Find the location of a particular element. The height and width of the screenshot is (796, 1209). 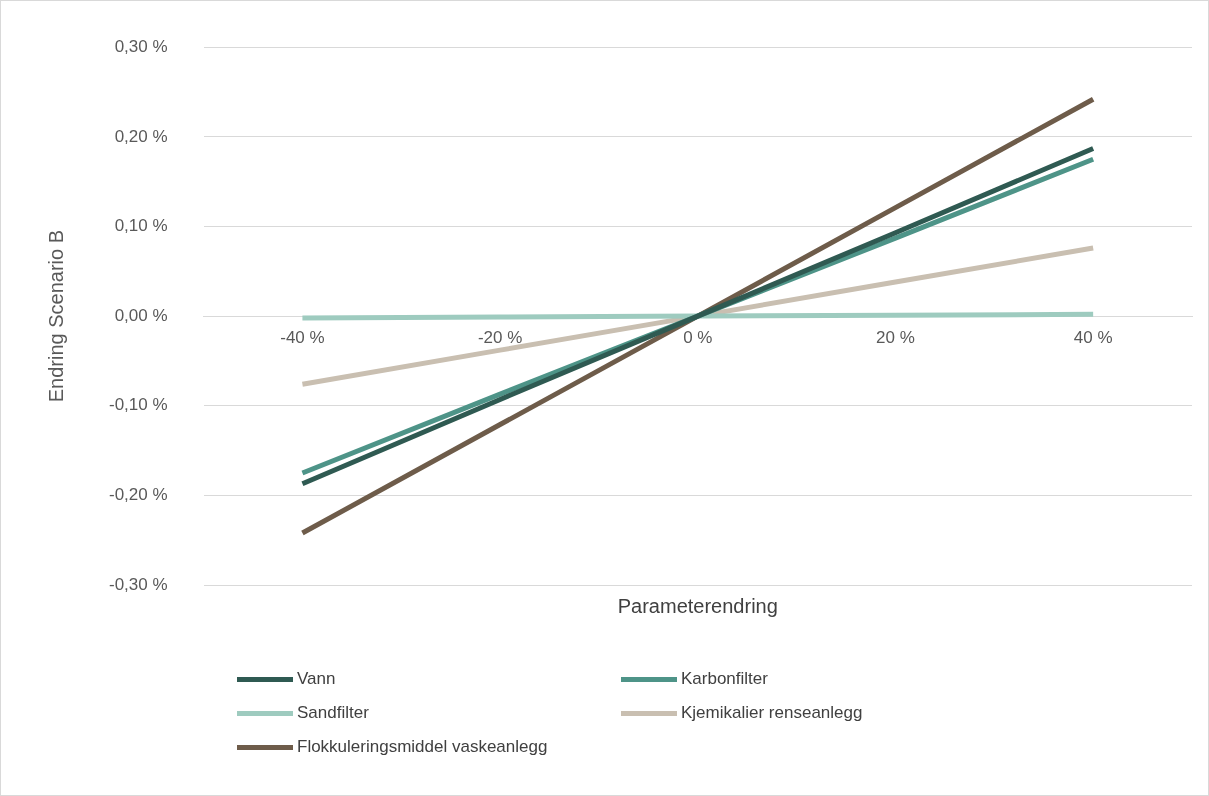

legend-label: Vann is located at coordinates (316, 679).